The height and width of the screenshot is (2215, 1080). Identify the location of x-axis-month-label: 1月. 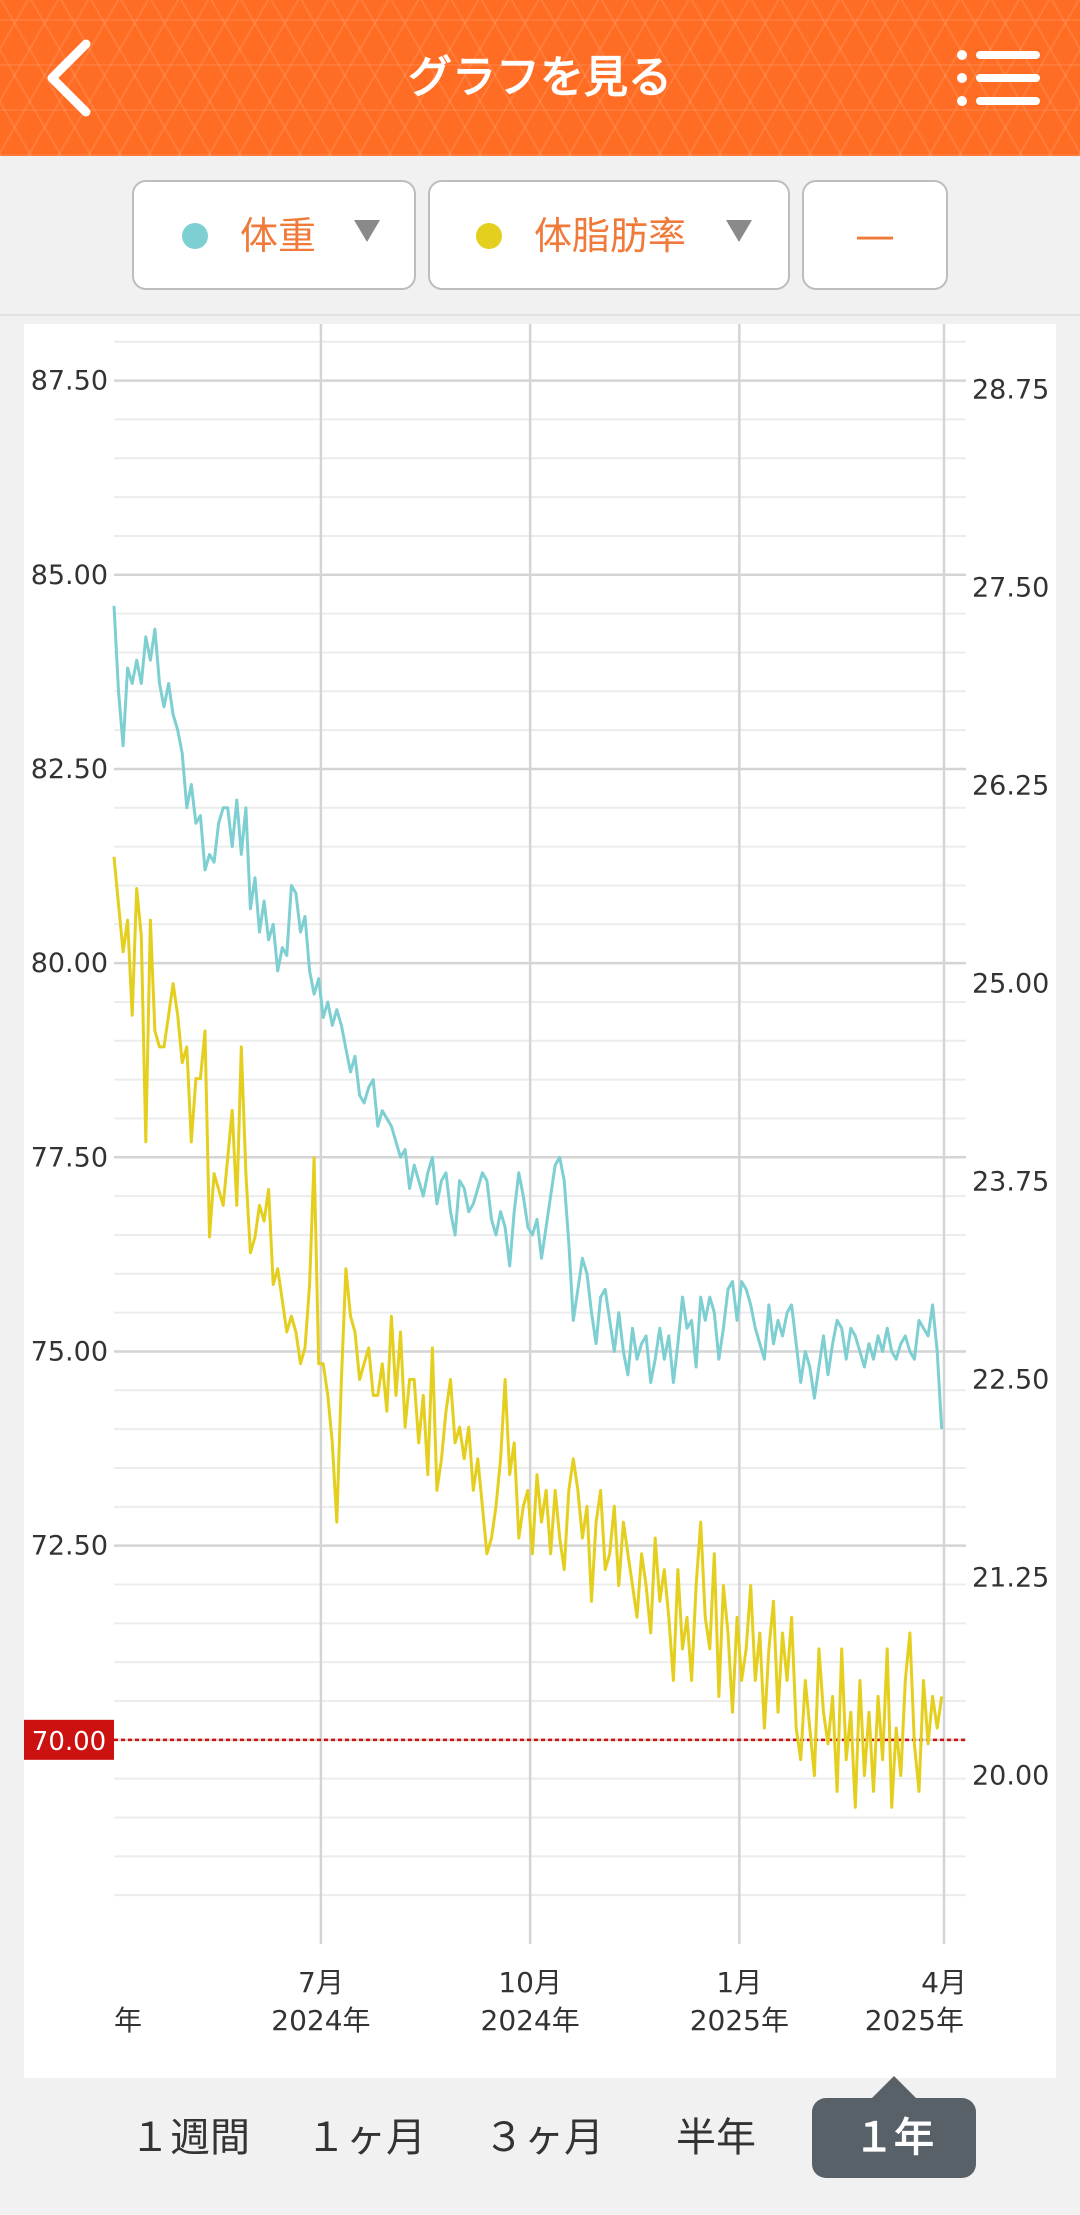
(739, 1982).